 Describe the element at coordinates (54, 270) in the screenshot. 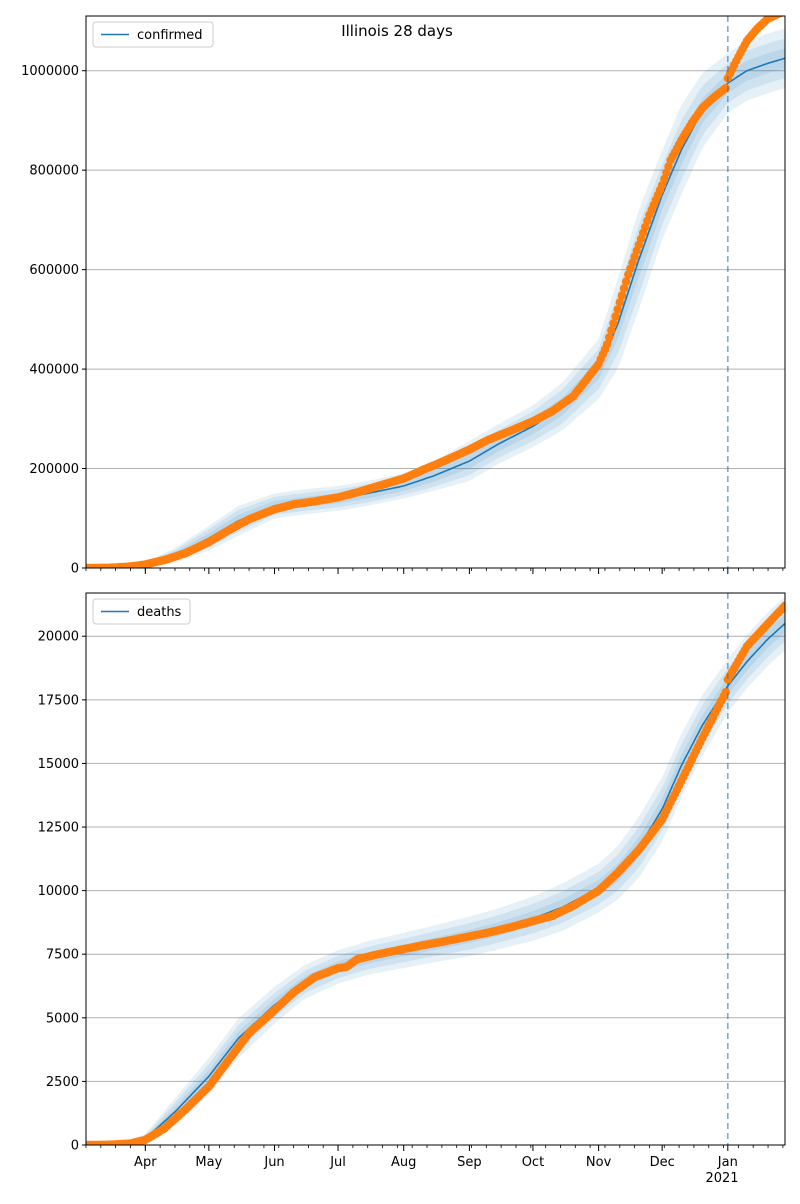

I see `y-tick-label: 600000` at that location.